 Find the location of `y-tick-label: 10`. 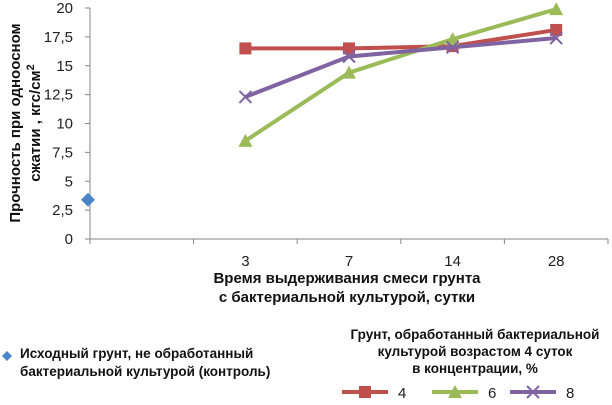

y-tick-label: 10 is located at coordinates (64, 124).